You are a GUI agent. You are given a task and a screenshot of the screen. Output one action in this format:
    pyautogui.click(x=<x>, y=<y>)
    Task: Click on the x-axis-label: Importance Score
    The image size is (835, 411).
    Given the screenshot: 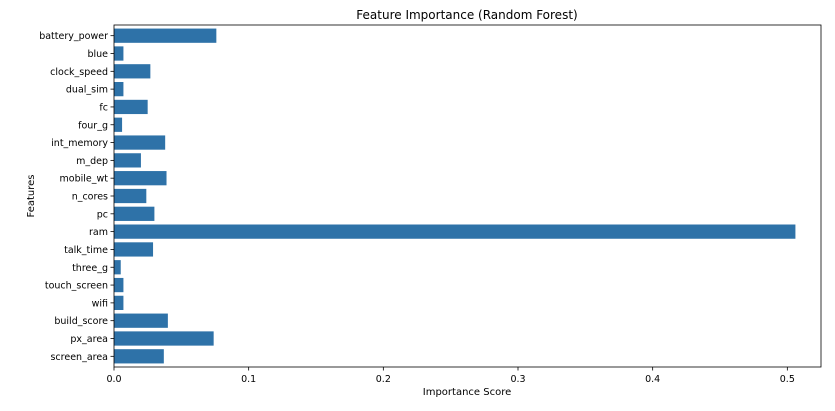 What is the action you would take?
    pyautogui.click(x=467, y=392)
    